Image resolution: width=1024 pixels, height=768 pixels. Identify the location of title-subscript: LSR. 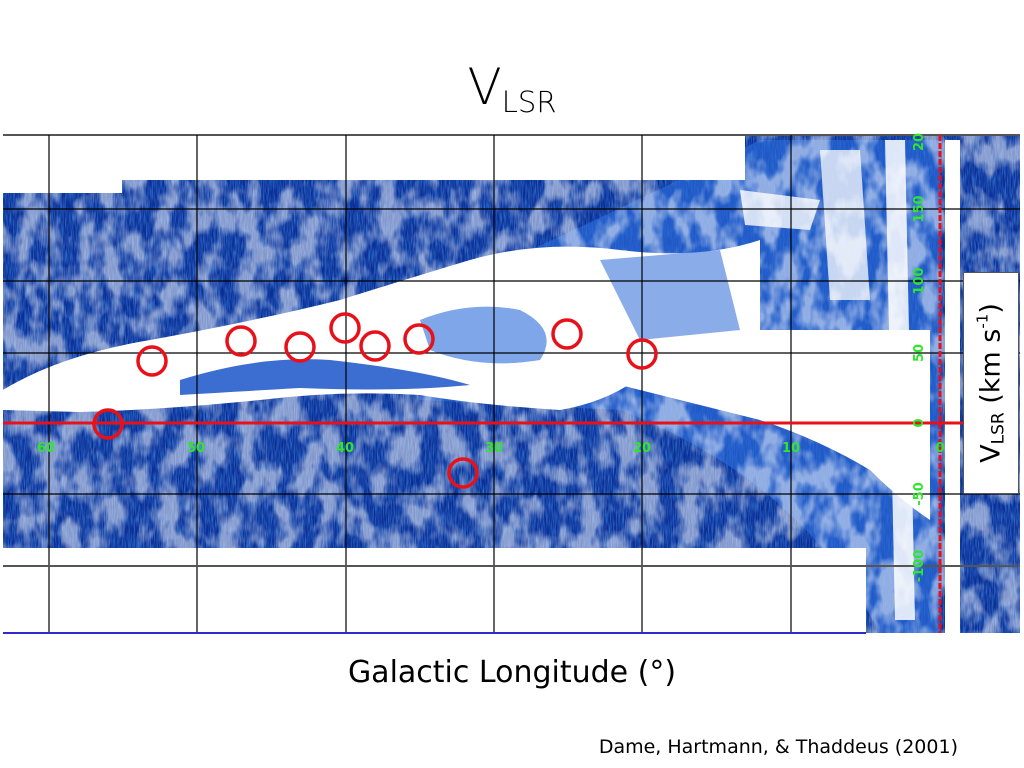
(529, 102).